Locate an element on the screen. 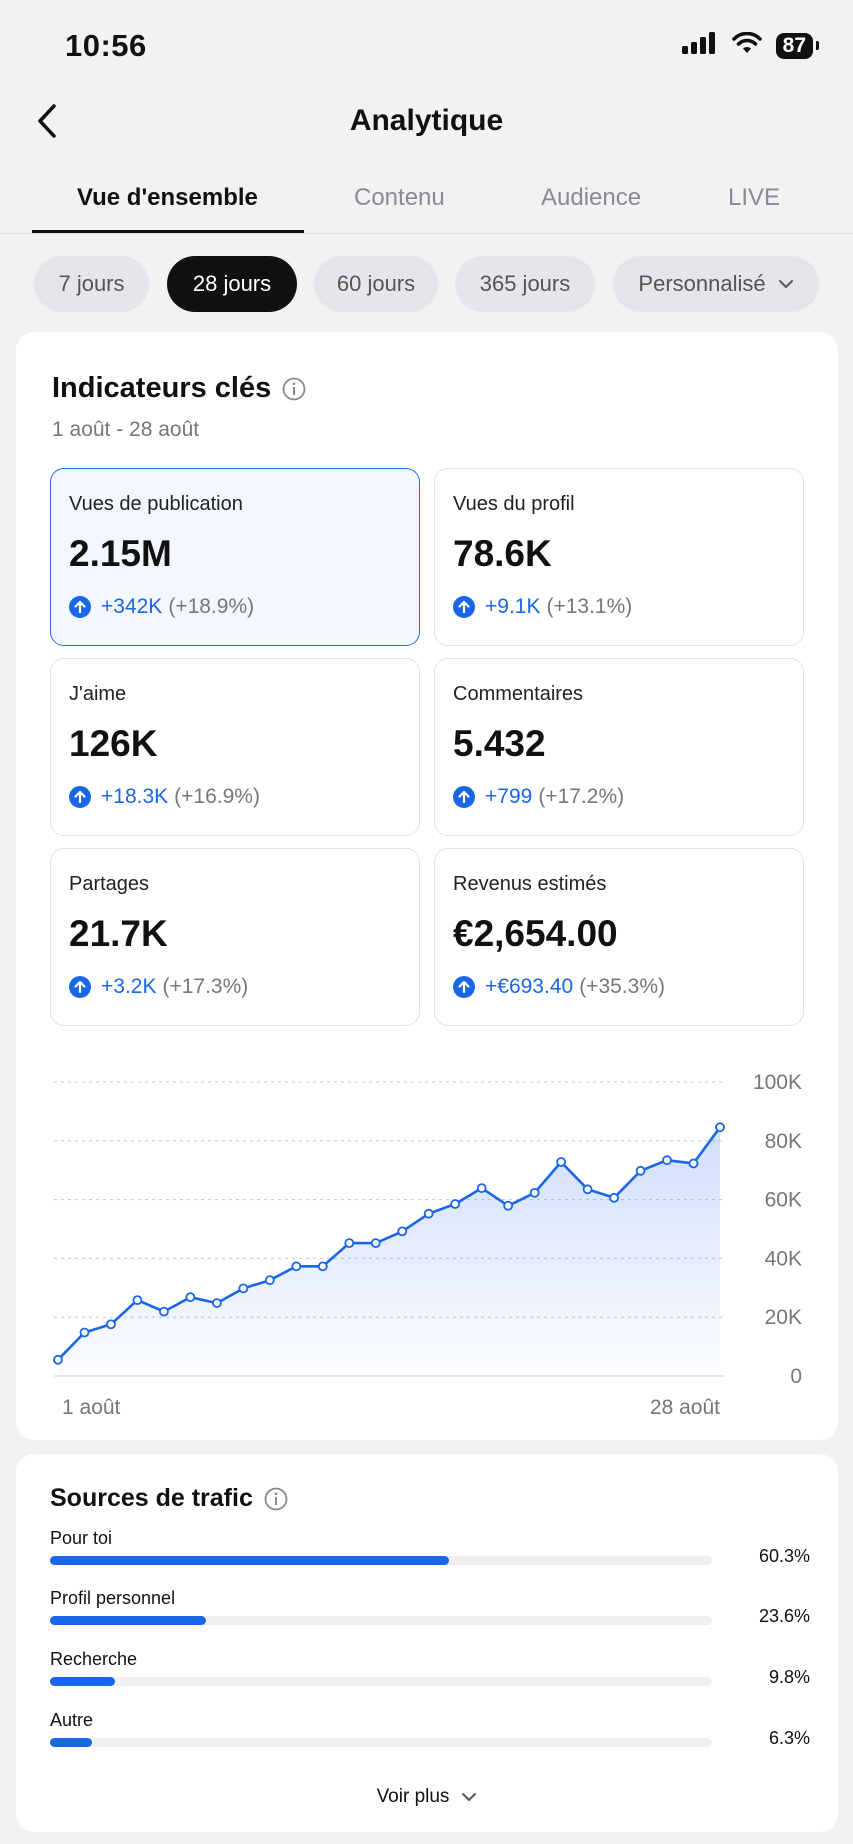  traffic-source-percent: 23.6% is located at coordinates (784, 1616).